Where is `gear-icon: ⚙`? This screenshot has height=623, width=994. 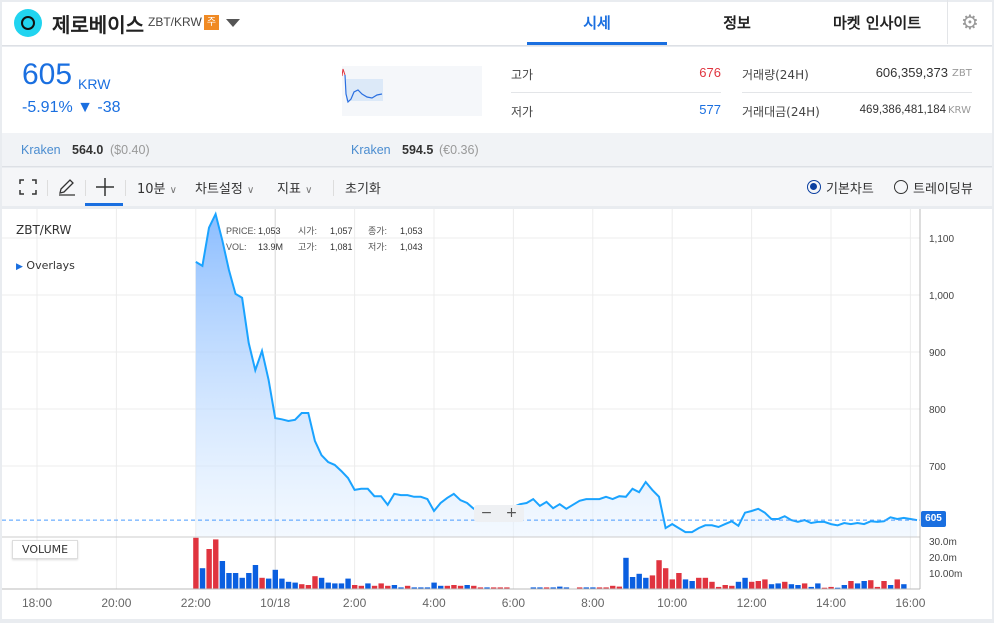
gear-icon: ⚙ is located at coordinates (969, 22).